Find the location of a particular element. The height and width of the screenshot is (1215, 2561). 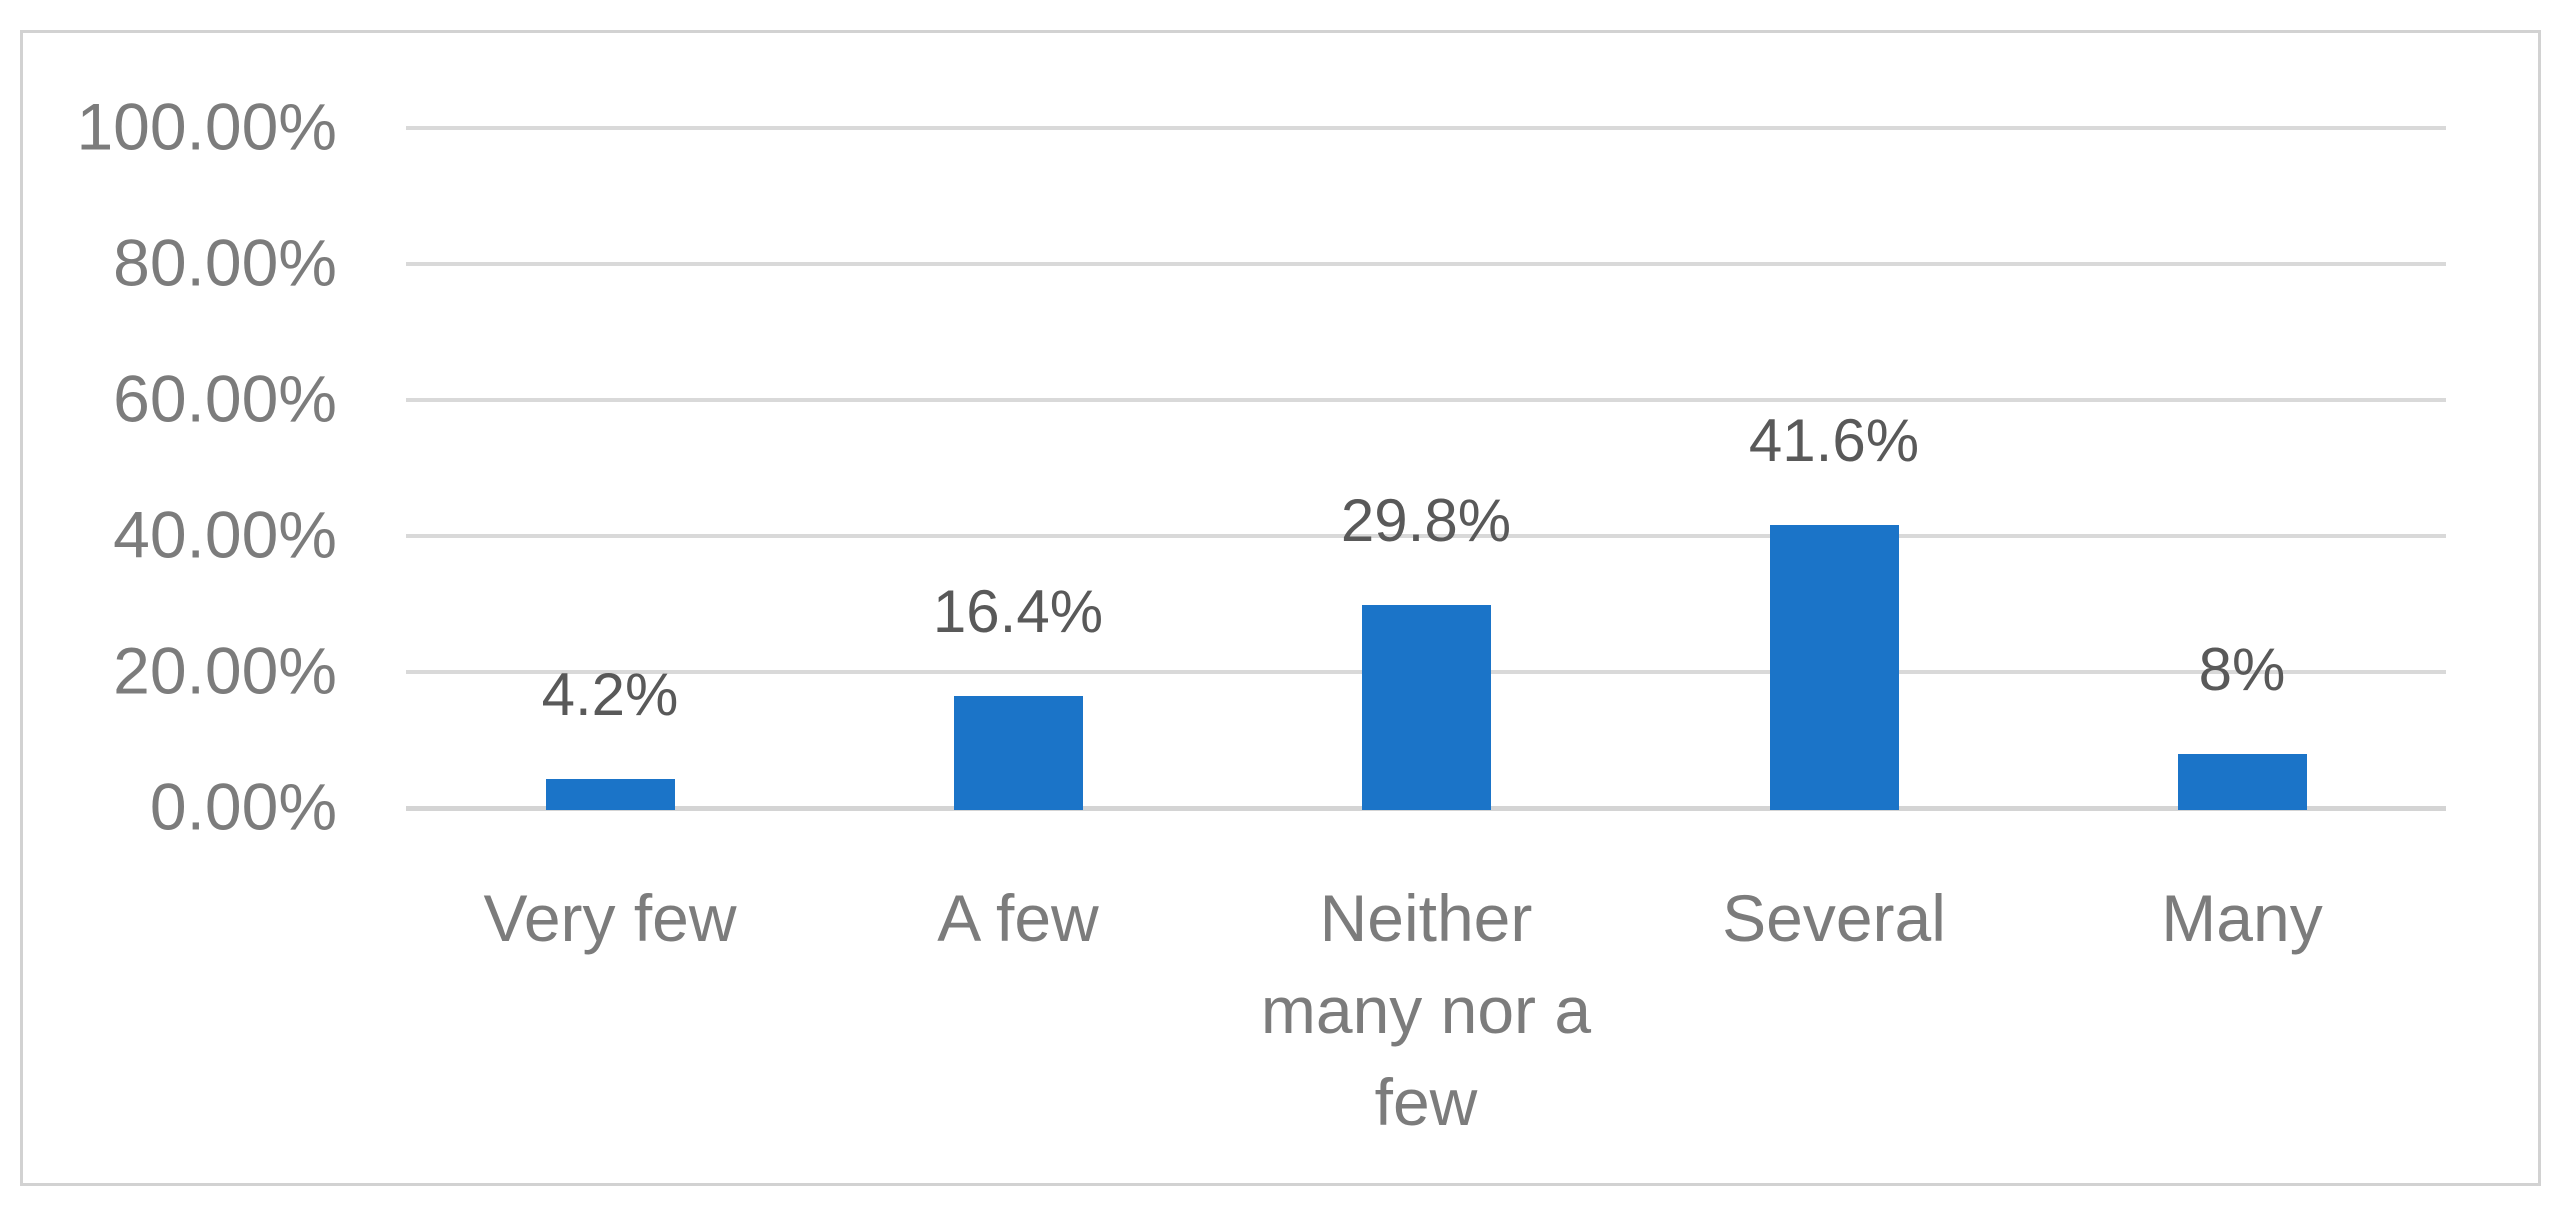

category-label: Very few is located at coordinates (610, 918).